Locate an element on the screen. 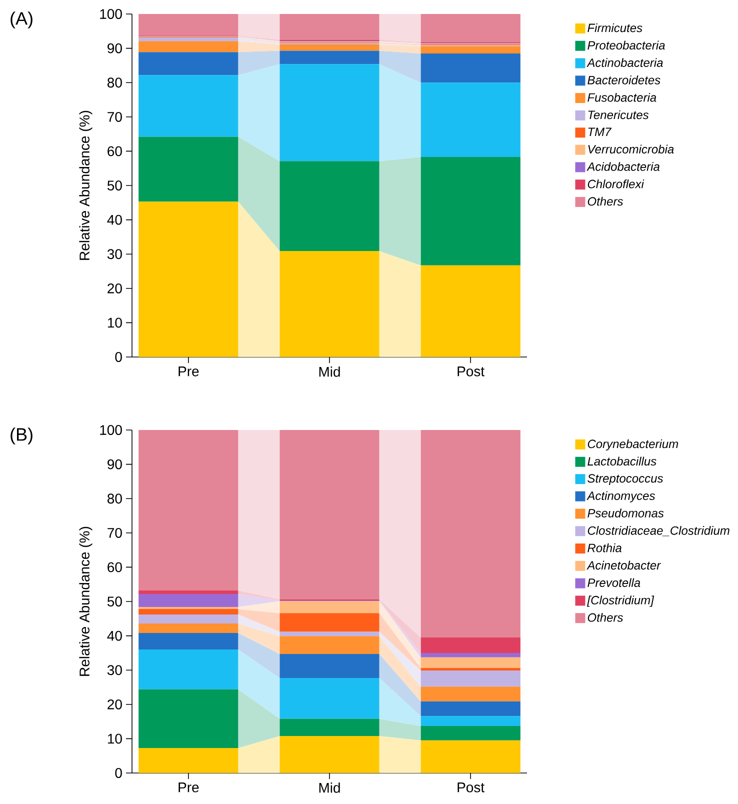 This screenshot has height=804, width=738. legend-label: Corynebacterium is located at coordinates (633, 445).